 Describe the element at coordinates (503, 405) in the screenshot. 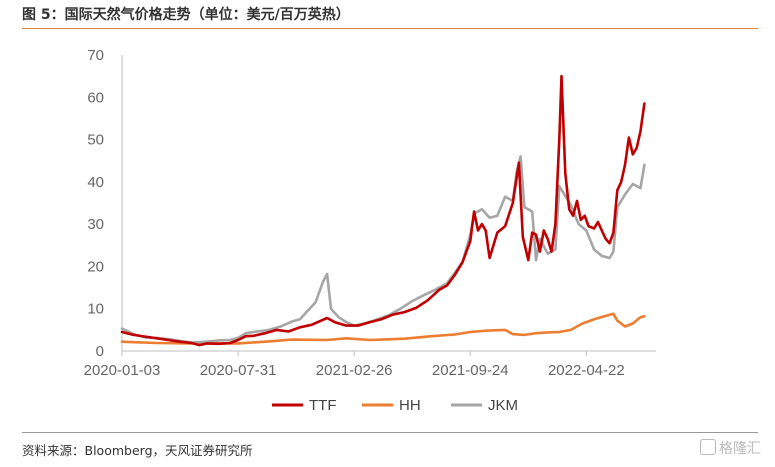

I see `legend-label-jkm: JKM` at that location.